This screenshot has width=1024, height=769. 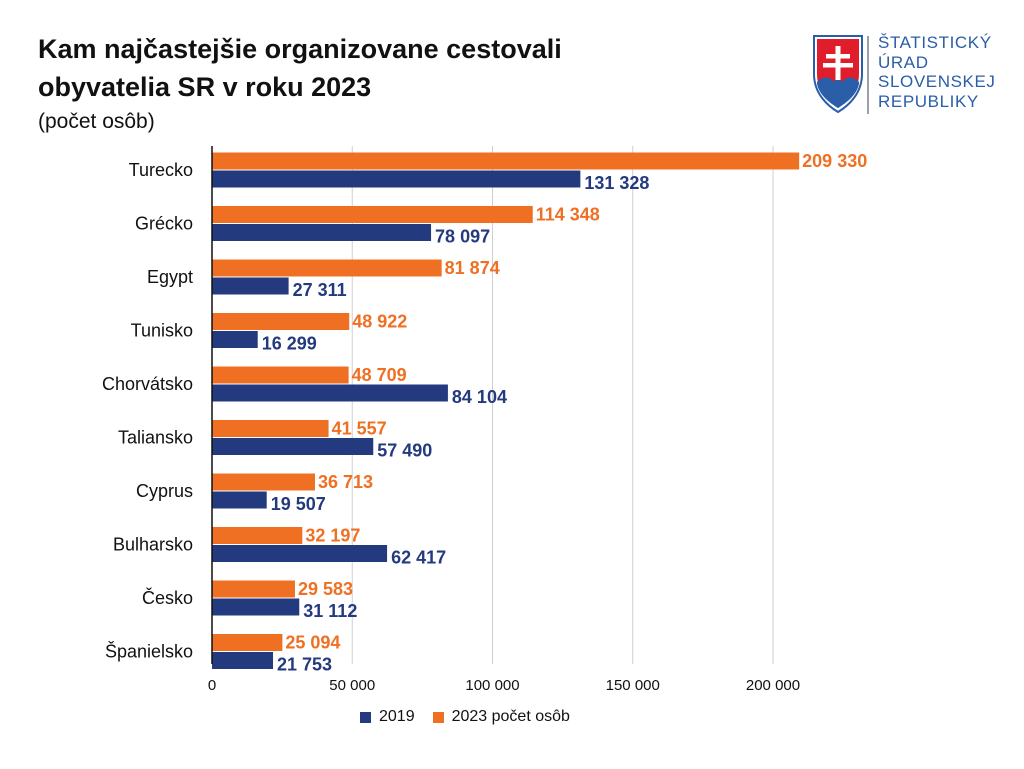 What do you see at coordinates (162, 331) in the screenshot?
I see `category-label: Tunisko` at bounding box center [162, 331].